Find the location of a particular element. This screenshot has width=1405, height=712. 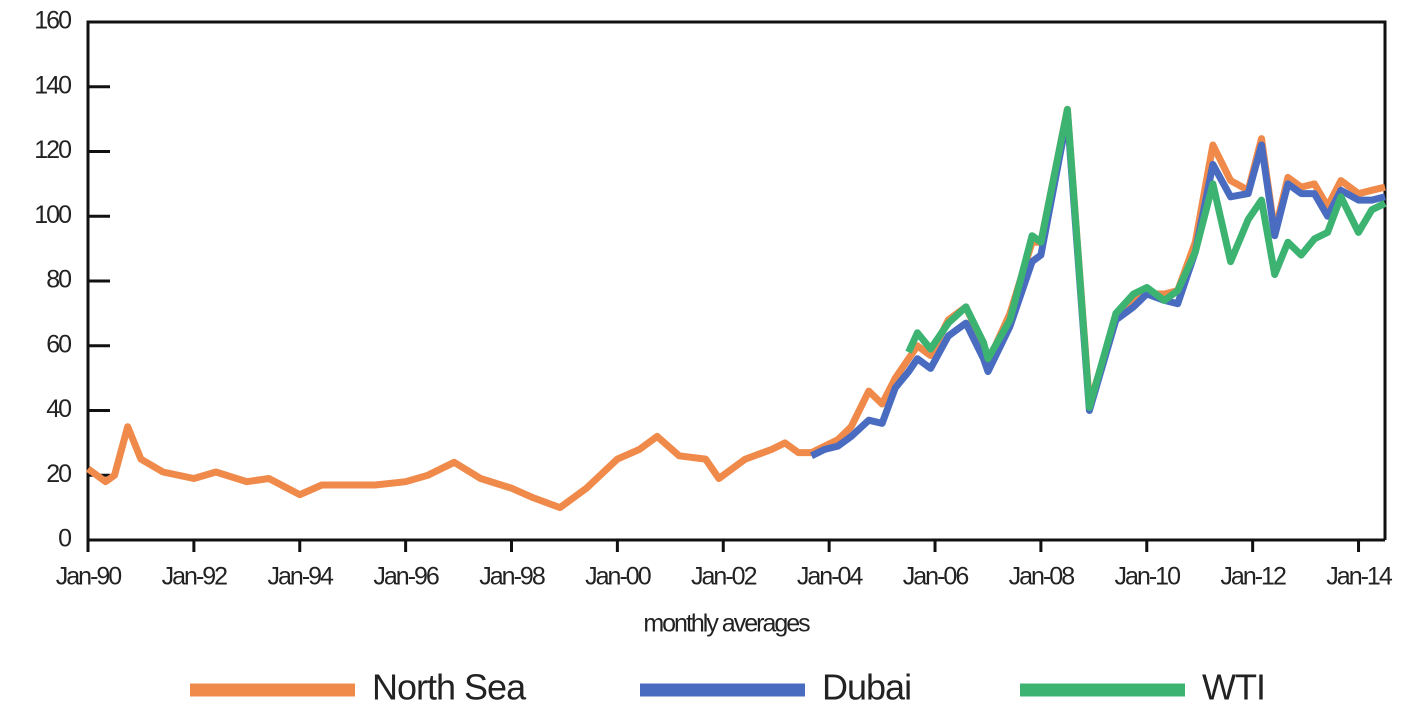

x-tick-label: Jan-90 is located at coordinates (89, 577).